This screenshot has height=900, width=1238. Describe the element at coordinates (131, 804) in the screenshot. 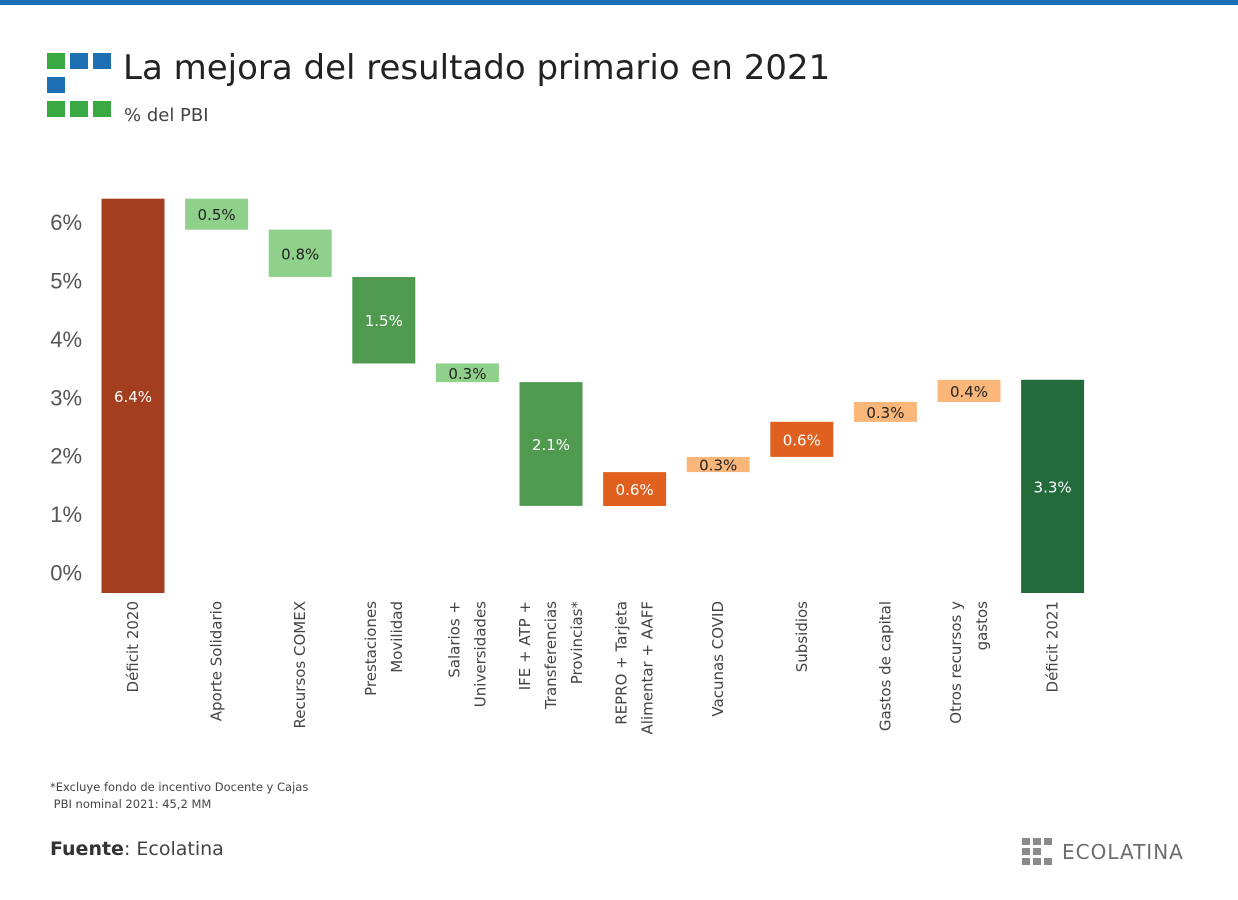

I see `footnote-pbi: PBI nominal 2021: 45,2 MM` at that location.